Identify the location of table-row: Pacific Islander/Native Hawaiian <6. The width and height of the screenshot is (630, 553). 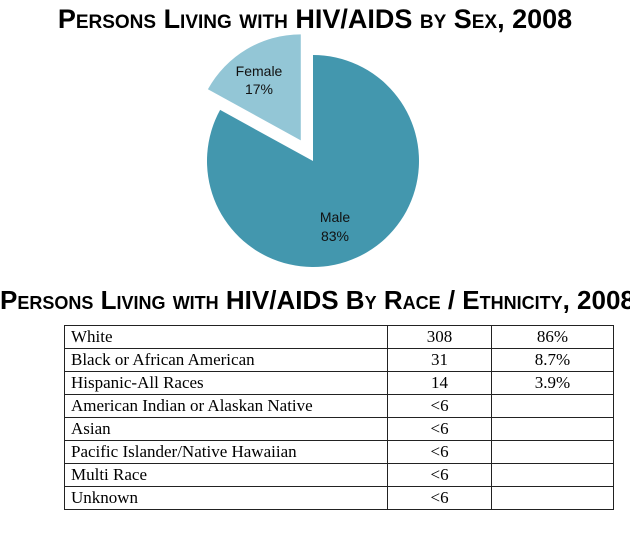
(339, 452).